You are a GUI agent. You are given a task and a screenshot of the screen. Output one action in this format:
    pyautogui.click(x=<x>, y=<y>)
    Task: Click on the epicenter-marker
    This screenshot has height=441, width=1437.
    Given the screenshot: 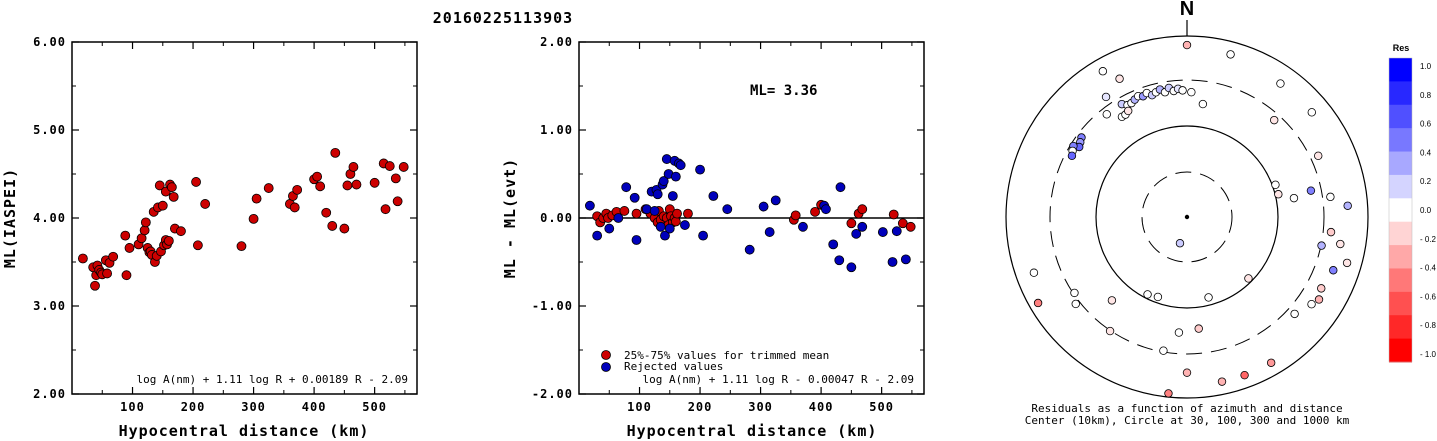 What is the action you would take?
    pyautogui.click(x=1187, y=217)
    